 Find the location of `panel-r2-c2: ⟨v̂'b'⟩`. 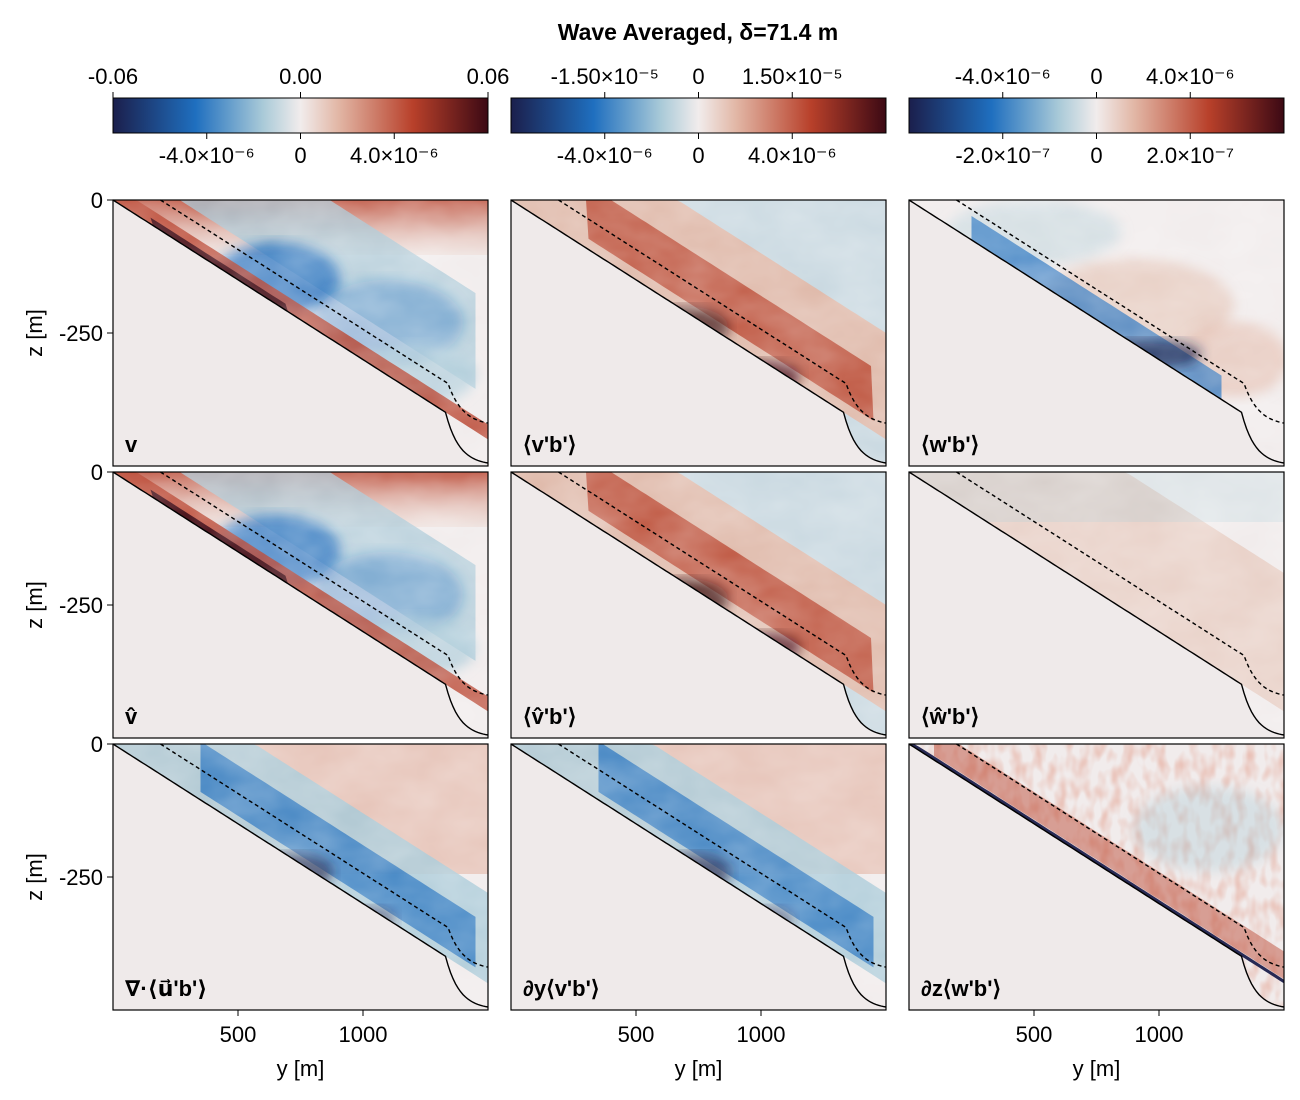

panel-r2-c2: ⟨v̂'b'⟩ is located at coordinates (698, 605).